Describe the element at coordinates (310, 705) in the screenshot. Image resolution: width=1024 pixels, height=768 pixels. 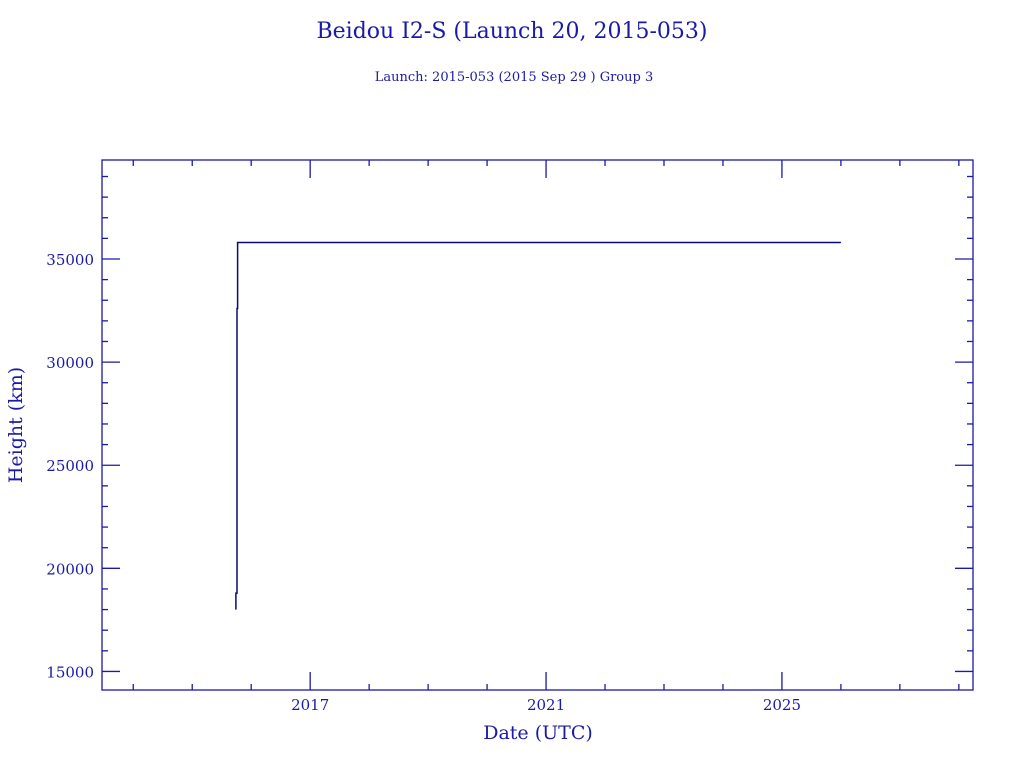
I see `x-tick-label: 2017` at that location.